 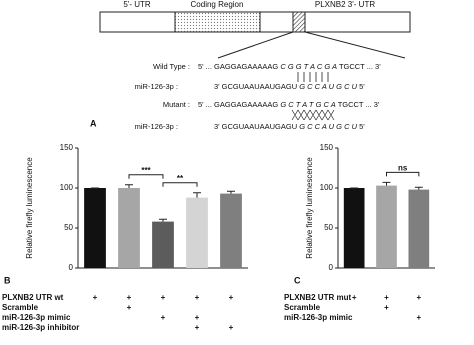 What do you see at coordinates (137, 22) in the screenshot?
I see `utr5-box` at bounding box center [137, 22].